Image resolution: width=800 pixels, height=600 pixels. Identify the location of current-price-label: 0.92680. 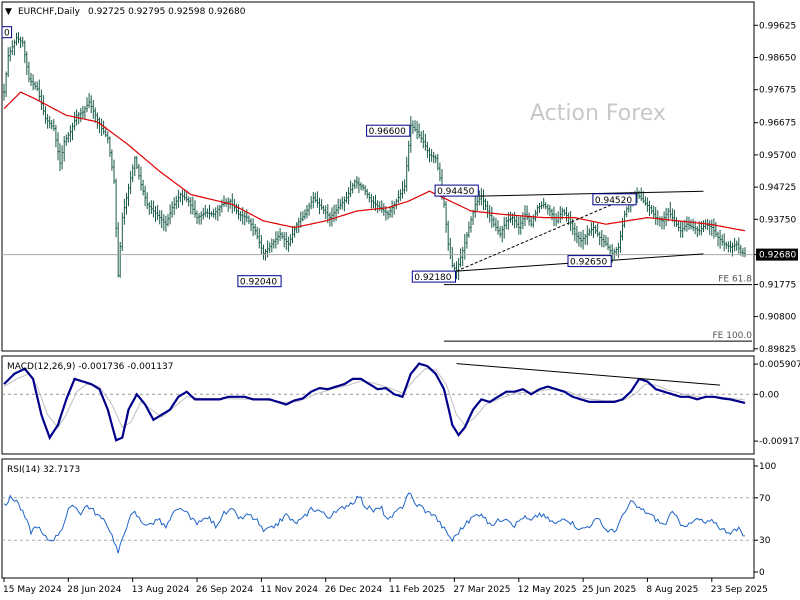
(777, 256).